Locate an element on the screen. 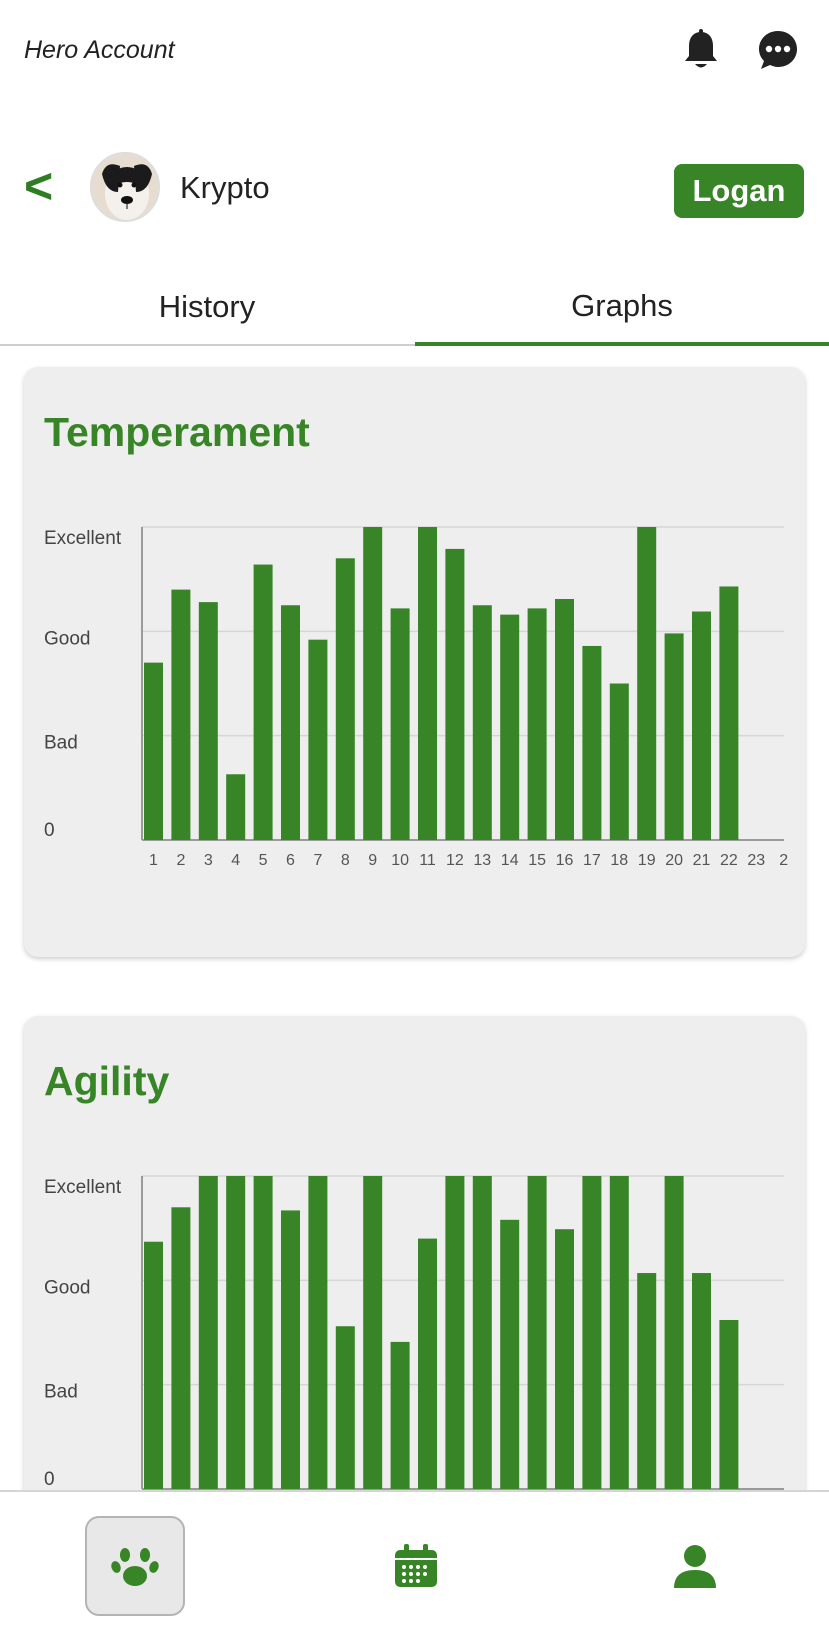 The width and height of the screenshot is (829, 1651). tab-history: History is located at coordinates (207, 306).